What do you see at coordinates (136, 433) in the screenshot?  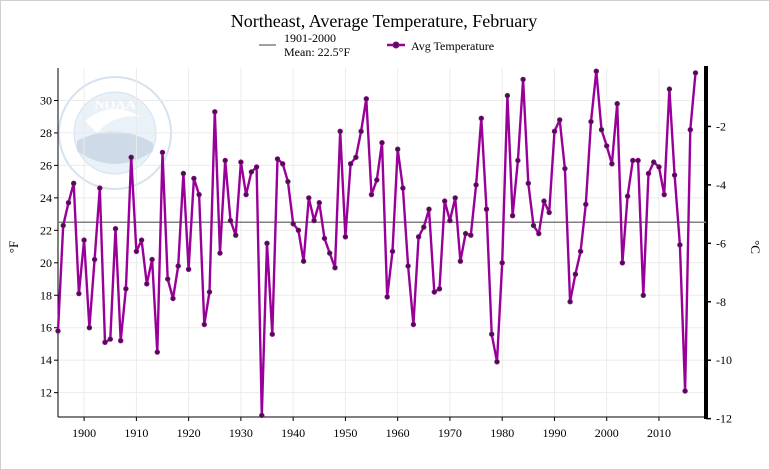 I see `x-tick-label: 1910` at bounding box center [136, 433].